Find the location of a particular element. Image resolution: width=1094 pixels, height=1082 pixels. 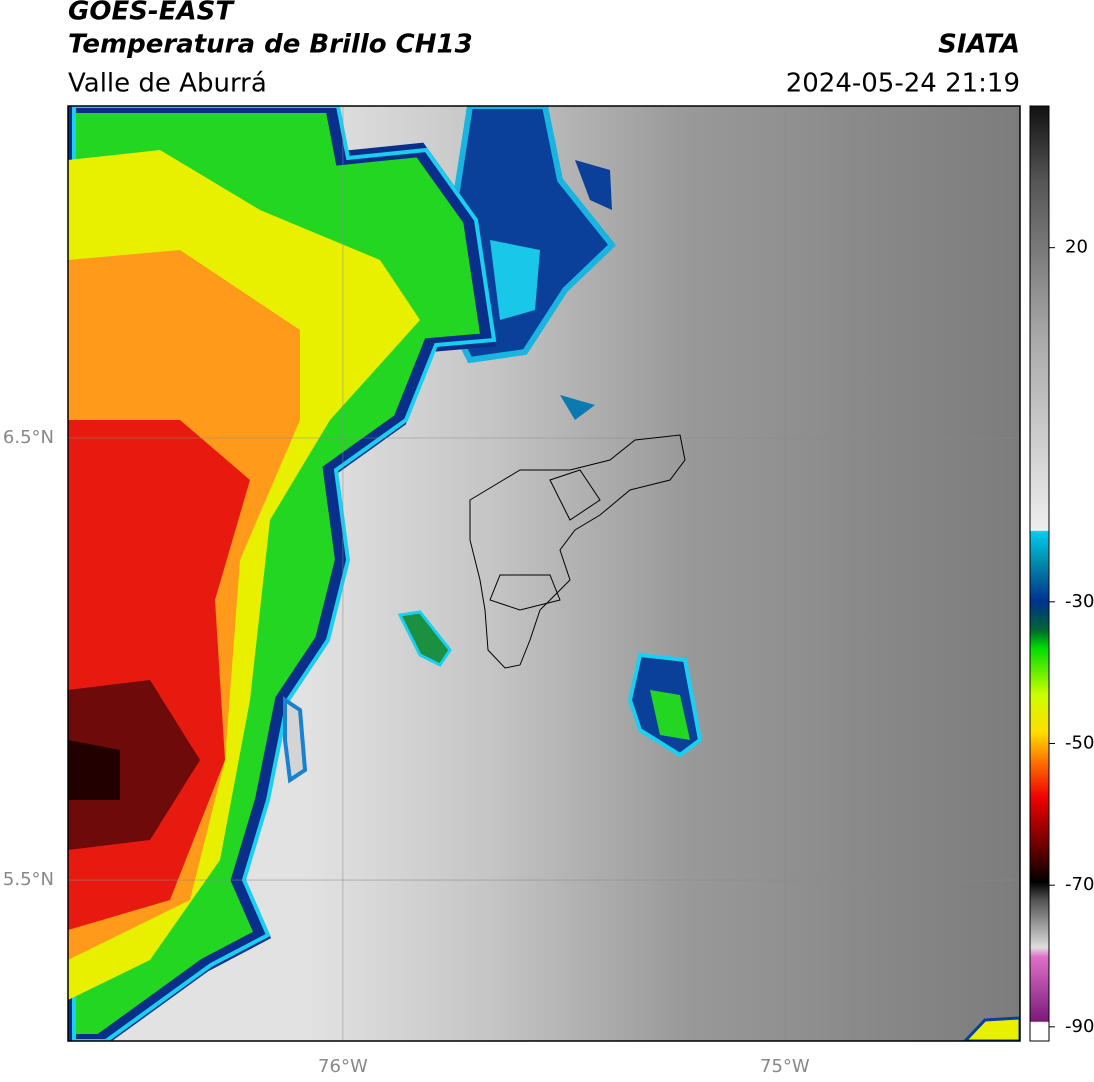

colorbar-axis: 20 -30 -50 -70 -90 is located at coordinates (1071, 637).